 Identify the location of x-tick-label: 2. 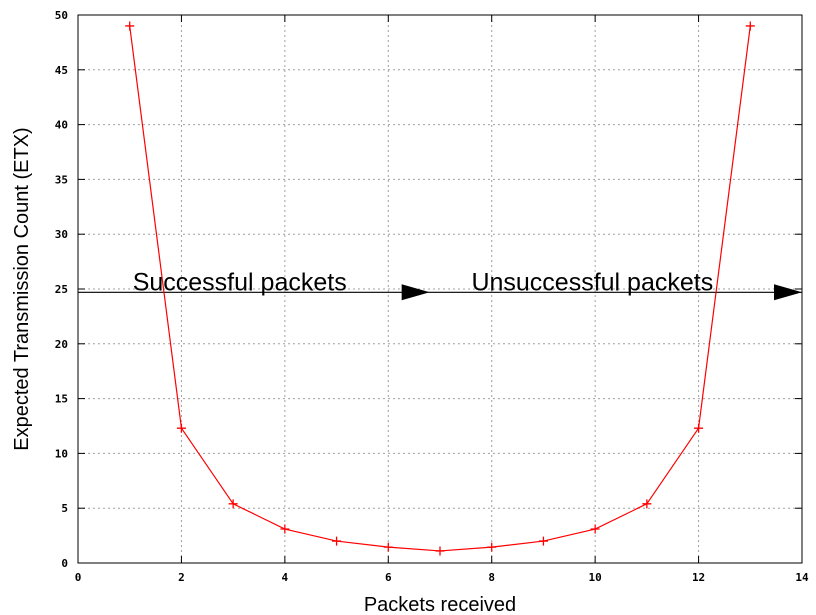
(181, 577).